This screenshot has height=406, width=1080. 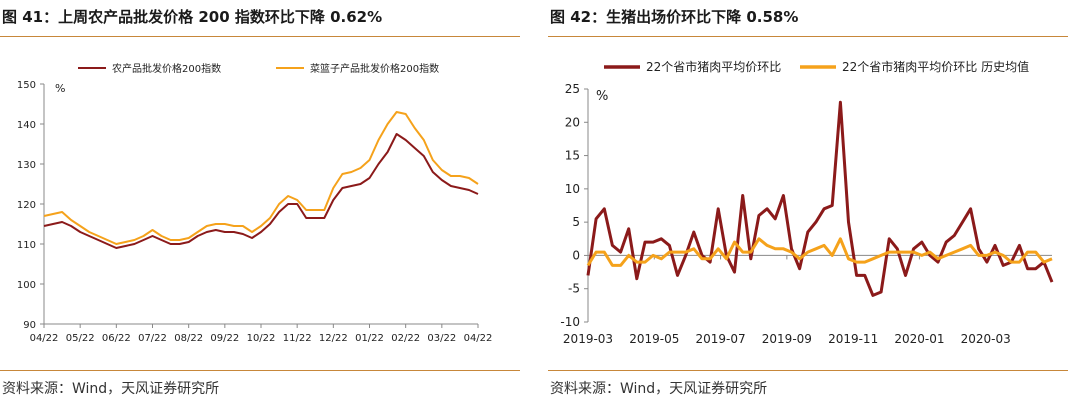 I want to click on y-tick-label: 25, so click(x=572, y=89).